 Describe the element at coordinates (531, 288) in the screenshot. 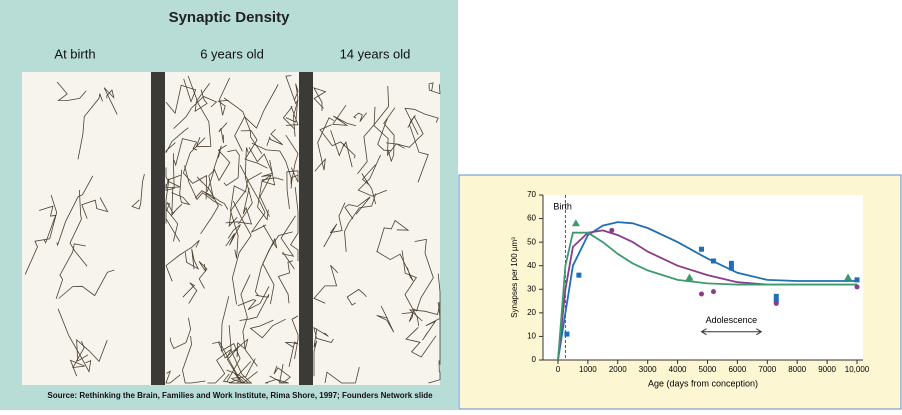

I see `y-tick-label: 30` at that location.